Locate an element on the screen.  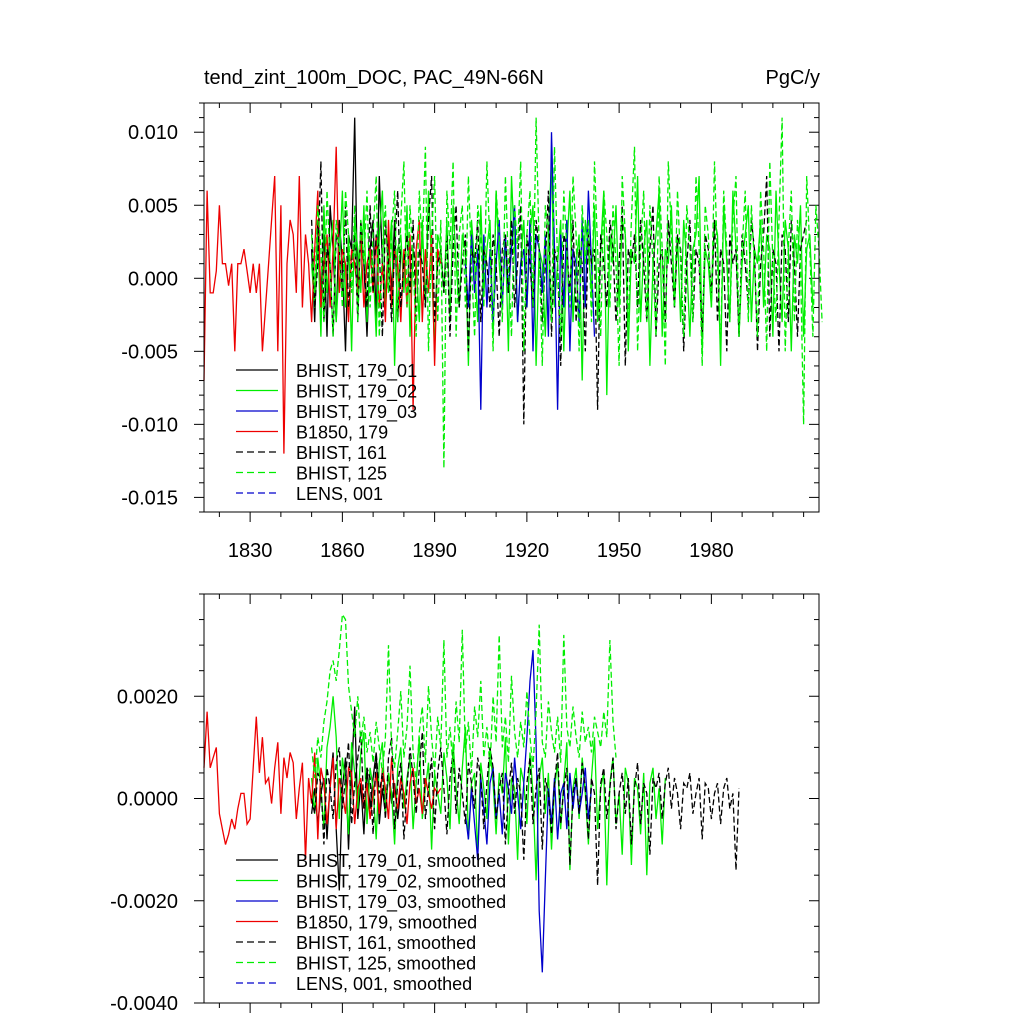
legend-label: B1850, 179 is located at coordinates (342, 433).